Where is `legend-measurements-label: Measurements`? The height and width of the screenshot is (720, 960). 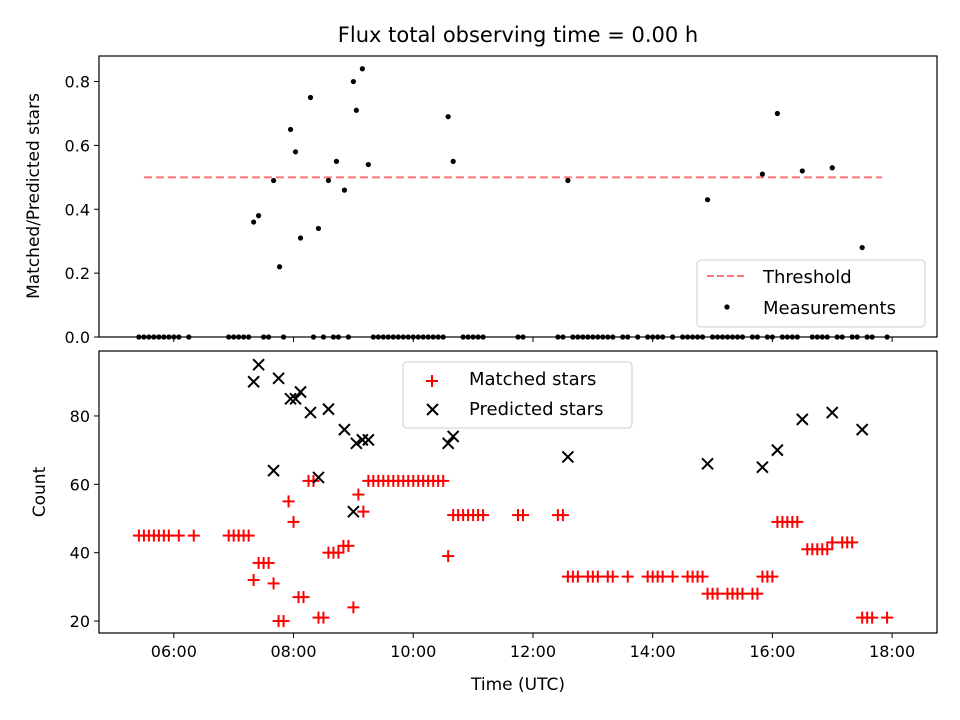
legend-measurements-label: Measurements is located at coordinates (829, 308).